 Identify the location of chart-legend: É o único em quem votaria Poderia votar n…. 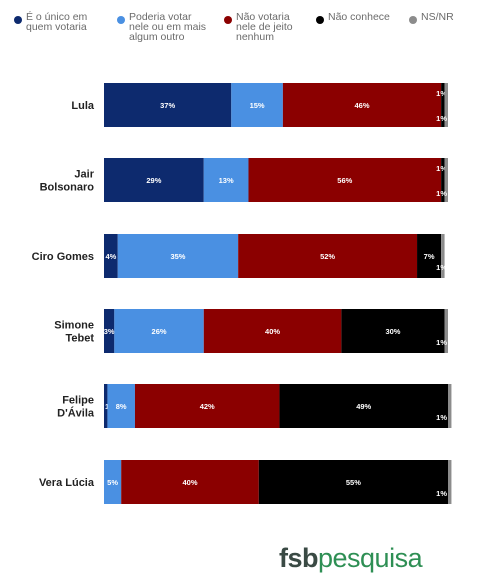
(238, 30).